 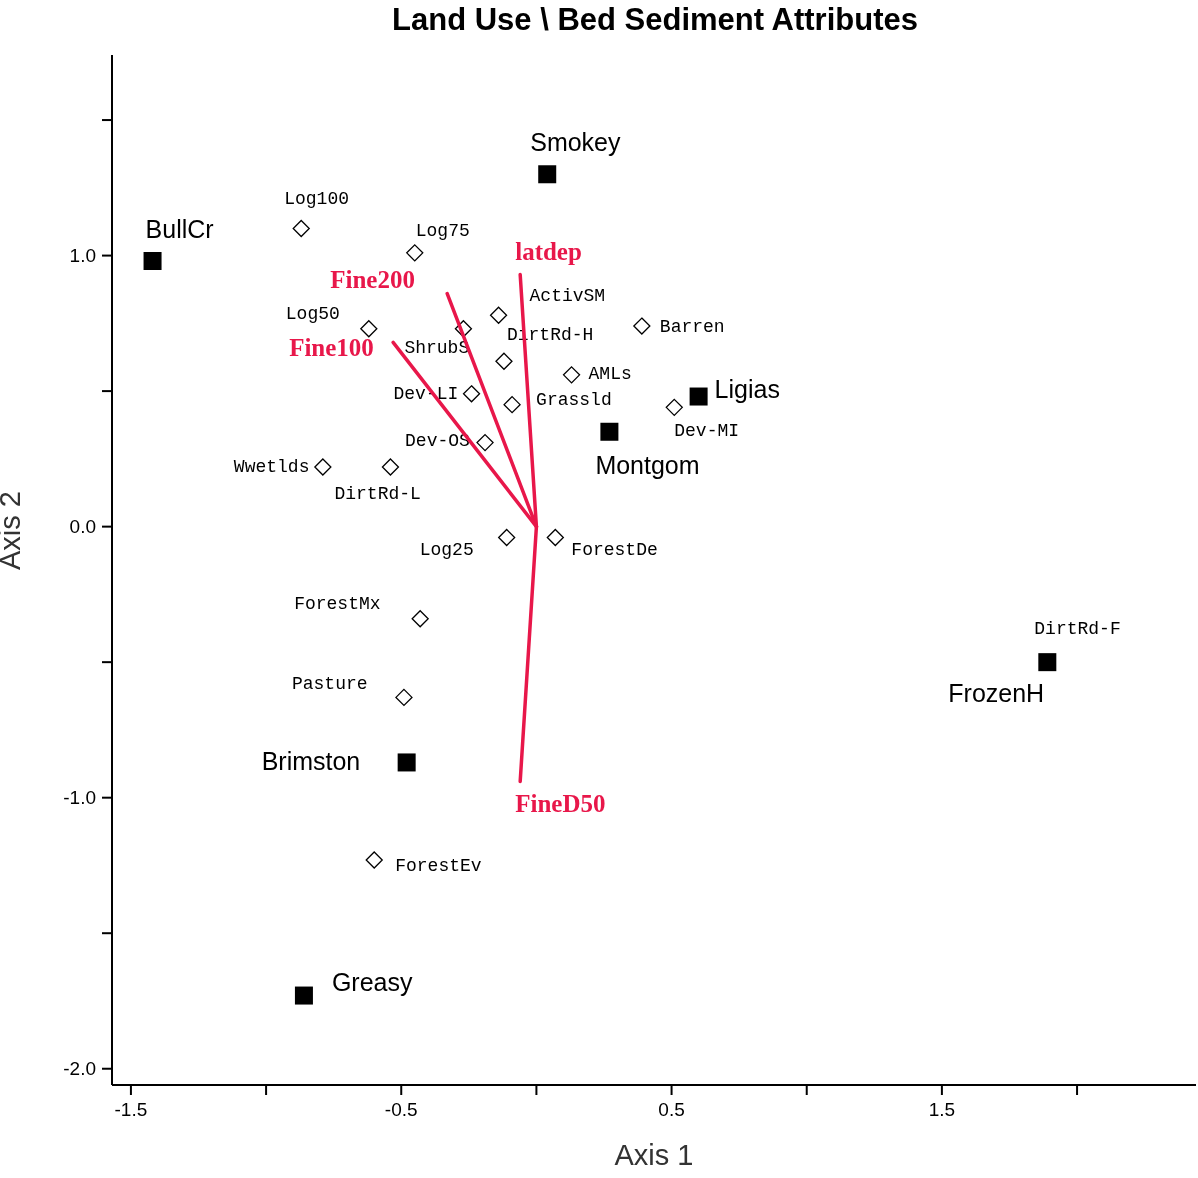 I want to click on data-label: Montgom, so click(x=647, y=464).